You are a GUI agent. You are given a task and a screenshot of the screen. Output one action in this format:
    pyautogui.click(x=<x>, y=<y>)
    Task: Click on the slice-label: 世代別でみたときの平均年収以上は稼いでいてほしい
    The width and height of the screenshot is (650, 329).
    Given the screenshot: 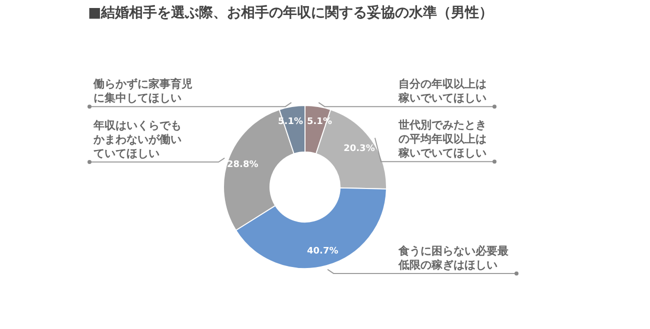 What is the action you would take?
    pyautogui.click(x=442, y=139)
    